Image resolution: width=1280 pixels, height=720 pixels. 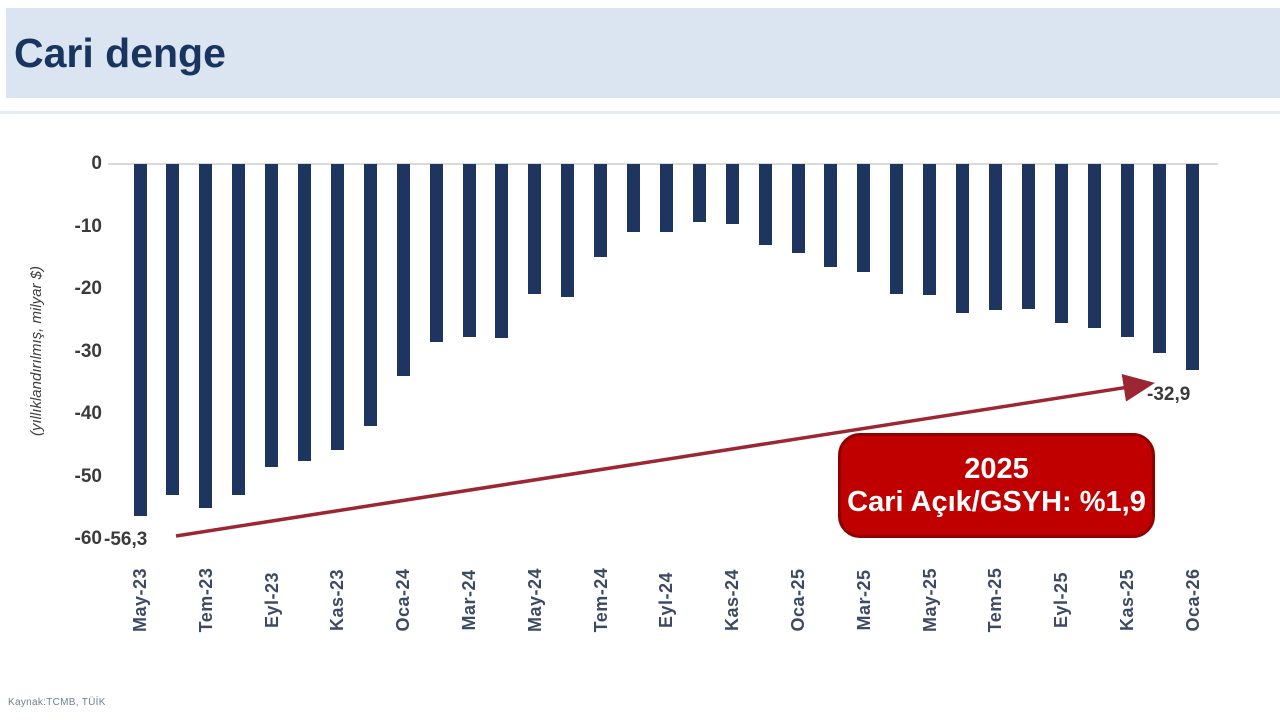 What do you see at coordinates (205, 600) in the screenshot?
I see `x-tick-Tem-23: Tem-23` at bounding box center [205, 600].